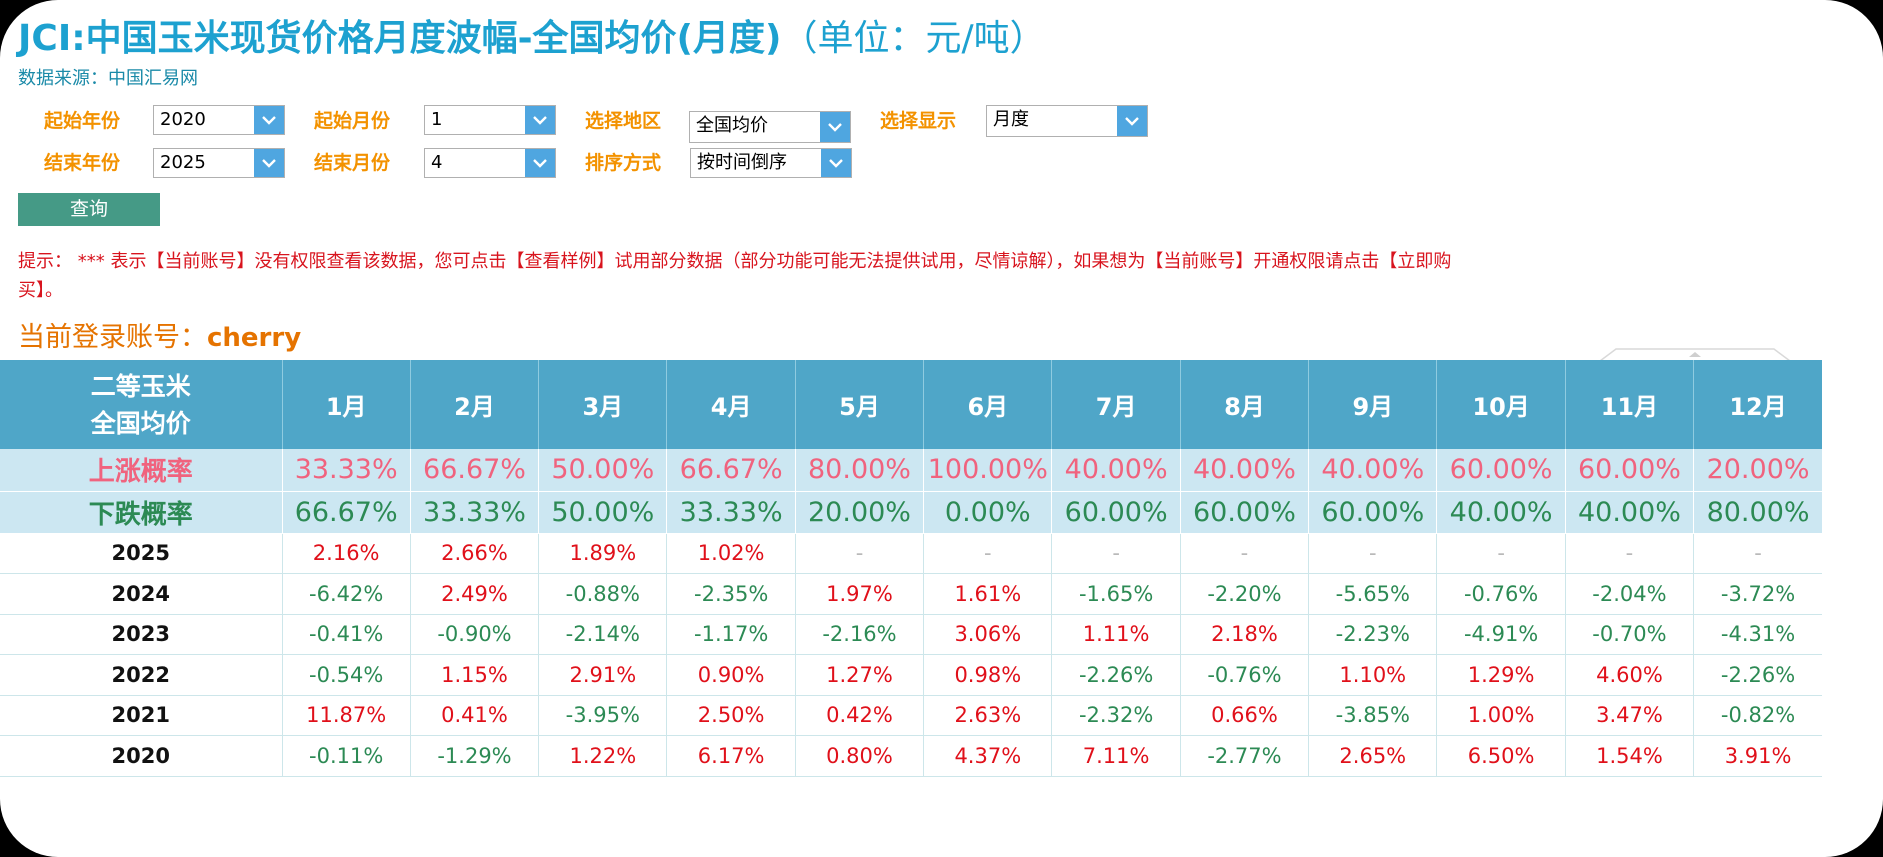 This screenshot has width=1883, height=857. What do you see at coordinates (1501, 715) in the screenshot?
I see `value-cell: 1.00%` at bounding box center [1501, 715].